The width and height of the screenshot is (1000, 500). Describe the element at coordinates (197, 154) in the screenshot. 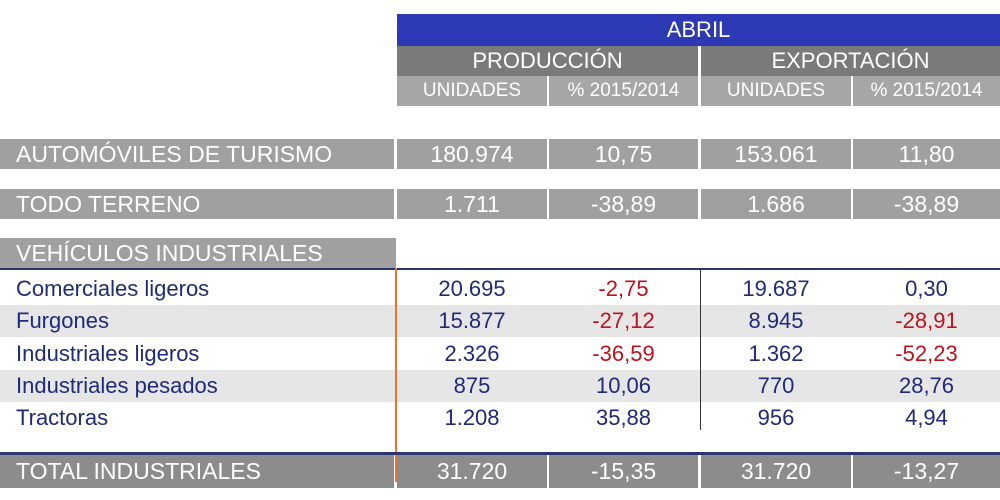

I see `row-label-turismo: AUTOMÓVILES DE TURISMO` at that location.